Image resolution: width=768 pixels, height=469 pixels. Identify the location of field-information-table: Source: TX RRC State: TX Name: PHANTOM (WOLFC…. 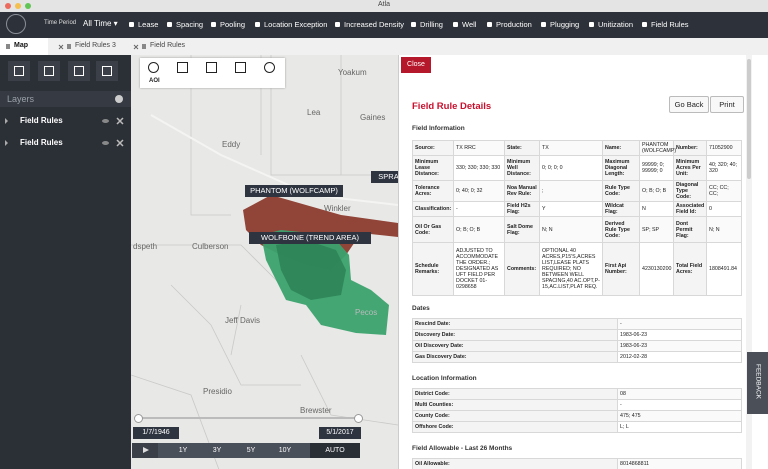
(577, 218).